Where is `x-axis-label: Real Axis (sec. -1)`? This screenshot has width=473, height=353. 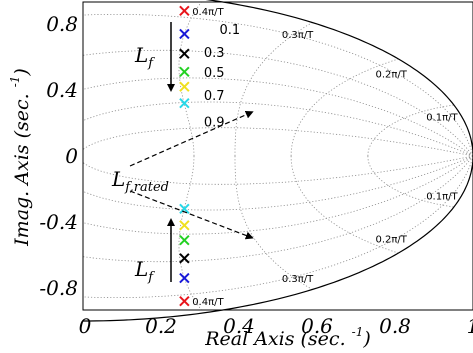 x-axis-label: Real Axis (sec. -1) is located at coordinates (287, 337).